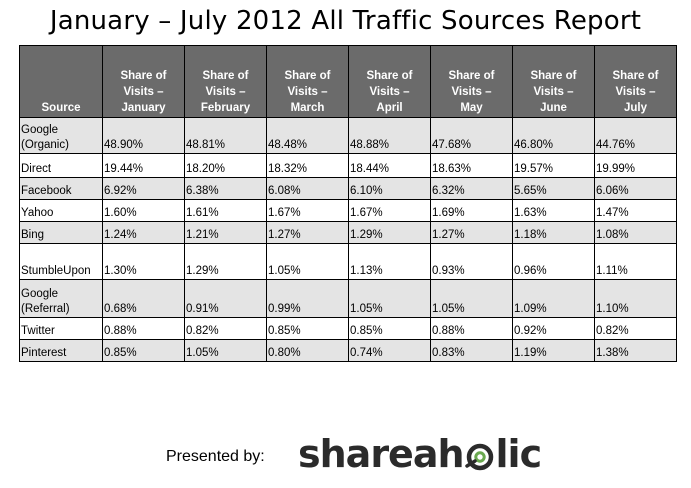 This screenshot has height=488, width=691. What do you see at coordinates (635, 298) in the screenshot?
I see `value-cell: 1.10%` at bounding box center [635, 298].